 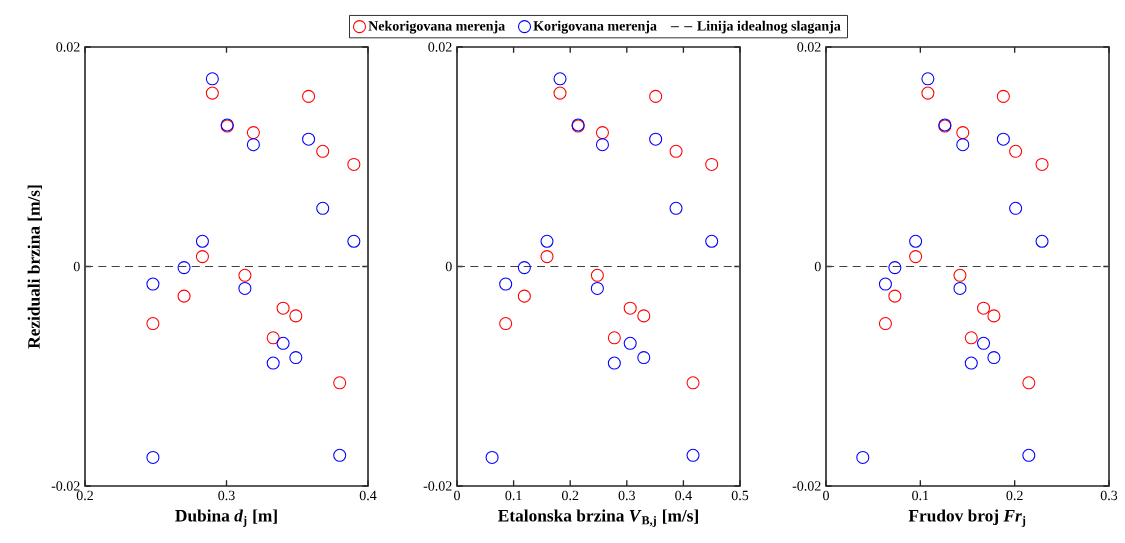 I want to click on legend-label: Nekorigovana merenja, so click(x=436, y=27).